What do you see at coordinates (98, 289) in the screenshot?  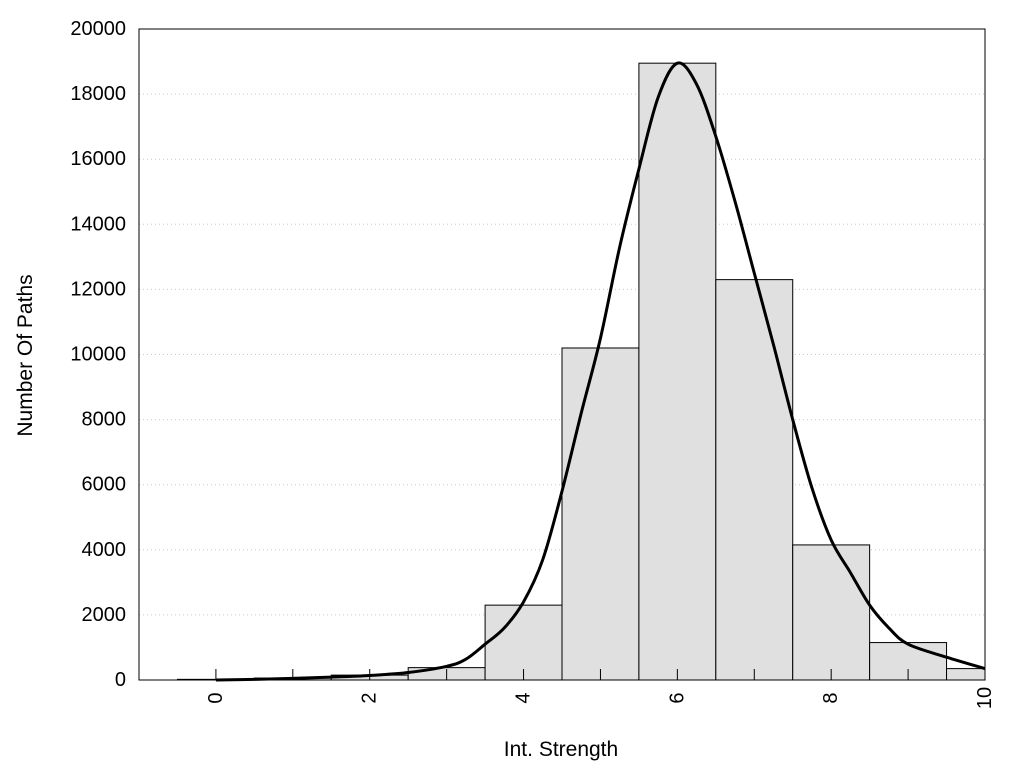 I see `y-tick-label: 12000` at bounding box center [98, 289].